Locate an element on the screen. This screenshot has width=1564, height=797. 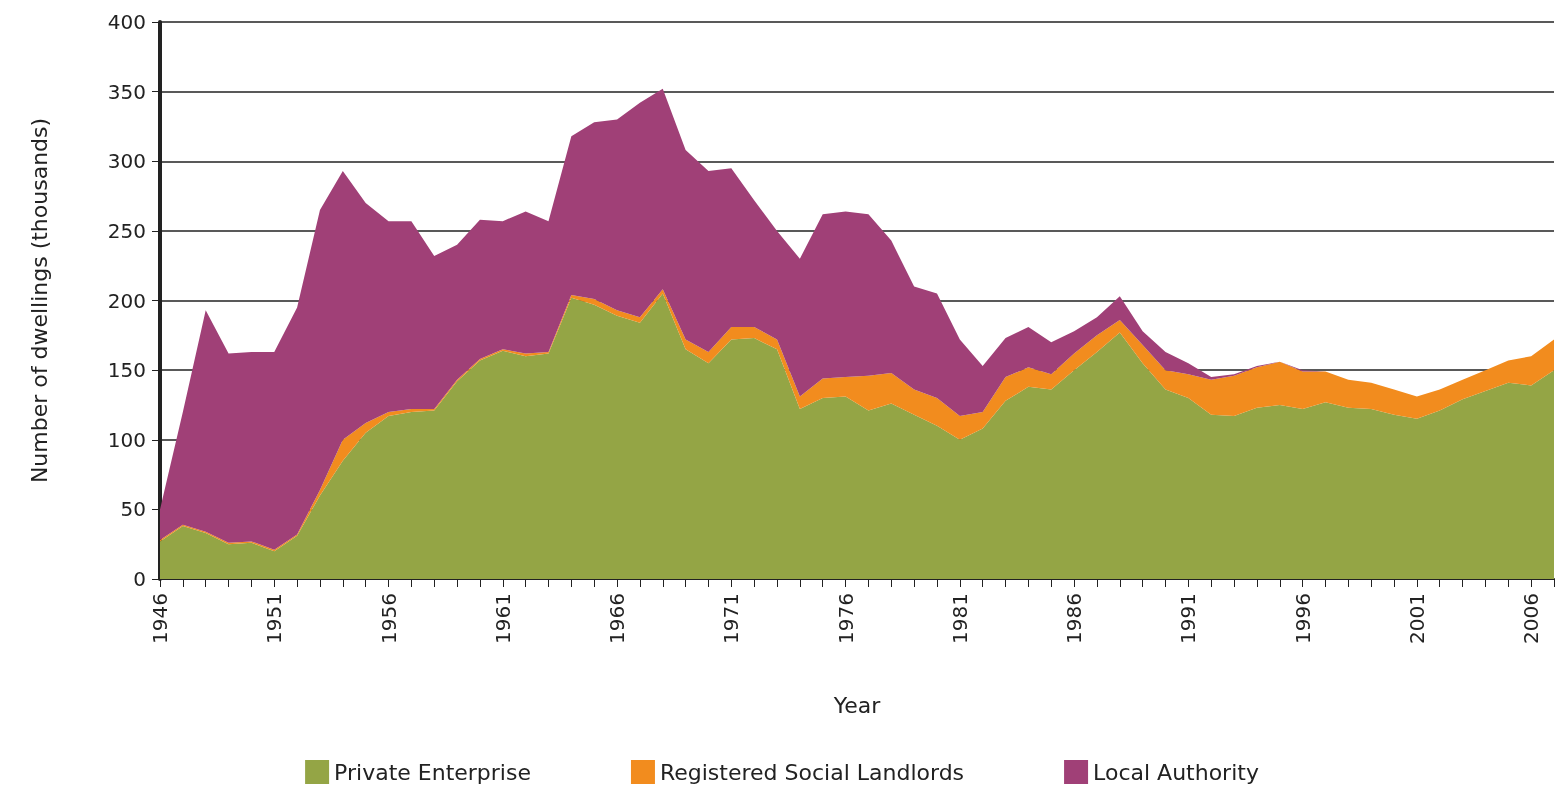
y-tick-label: 200 is located at coordinates (126, 300).